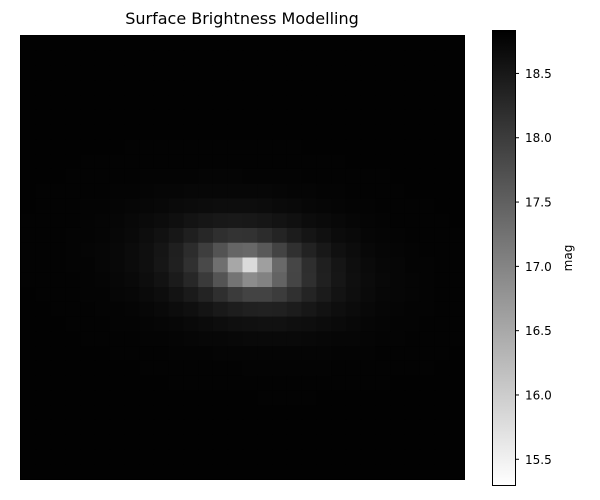 This screenshot has height=500, width=600. Describe the element at coordinates (538, 460) in the screenshot. I see `colorbar-tick-label: 15.5` at that location.